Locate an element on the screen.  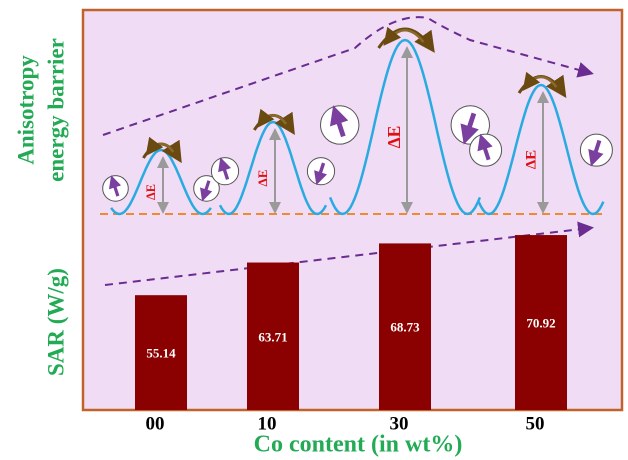
value-label: 68.73 is located at coordinates (405, 327).